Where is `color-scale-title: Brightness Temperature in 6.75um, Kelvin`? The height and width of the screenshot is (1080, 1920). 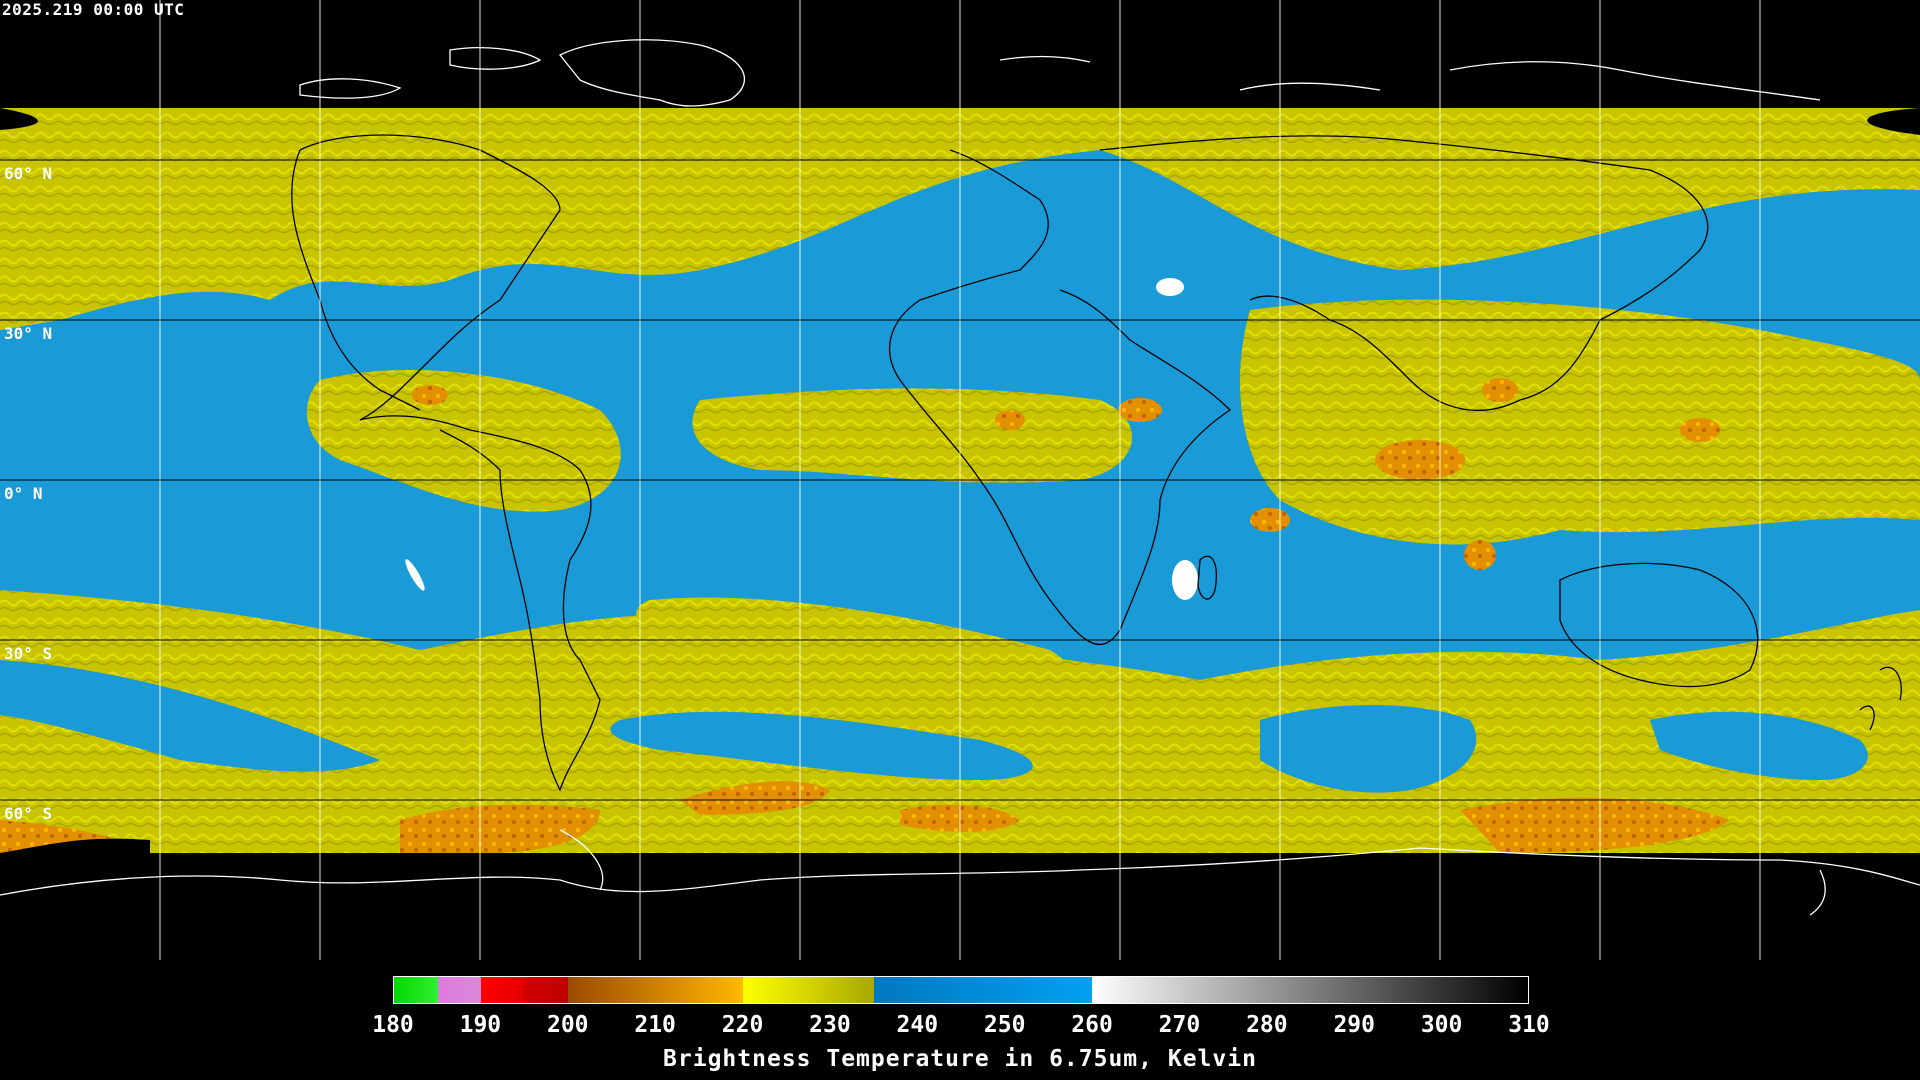 color-scale-title: Brightness Temperature in 6.75um, Kelvin is located at coordinates (960, 1059).